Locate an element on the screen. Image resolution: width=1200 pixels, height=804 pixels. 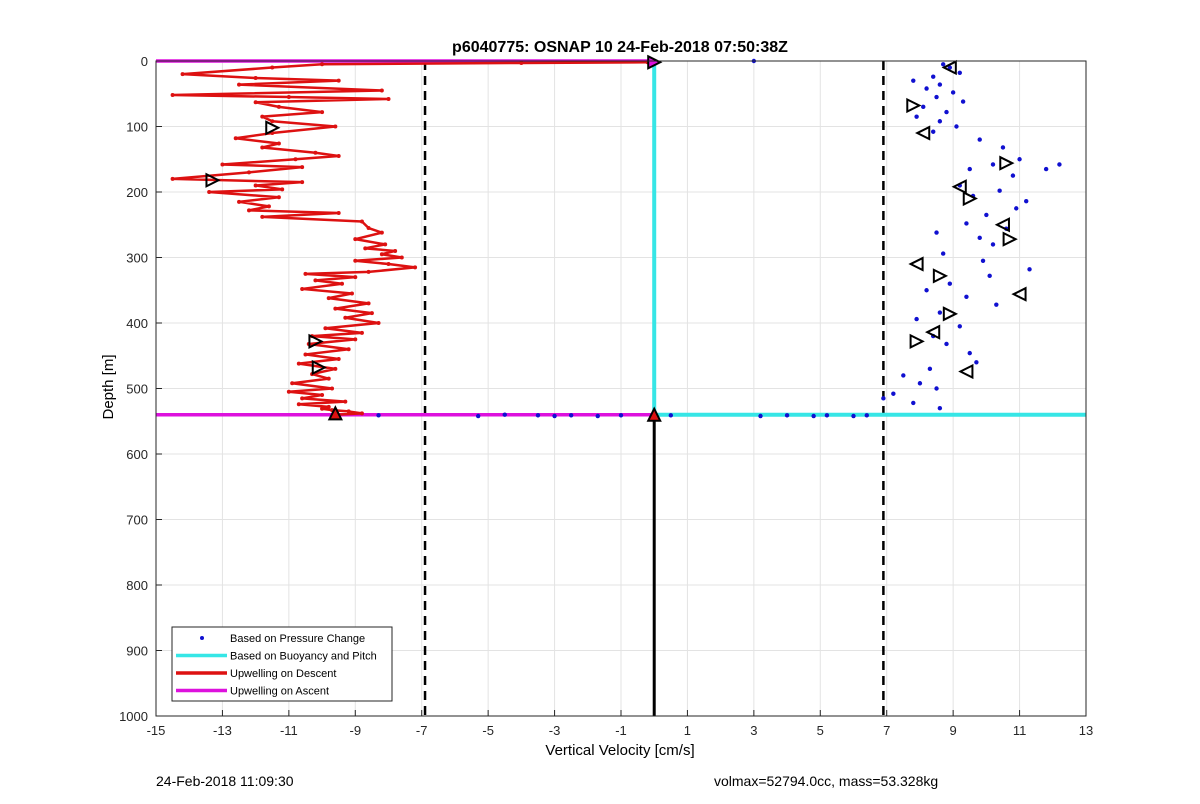
legend-box is located at coordinates (282, 664).